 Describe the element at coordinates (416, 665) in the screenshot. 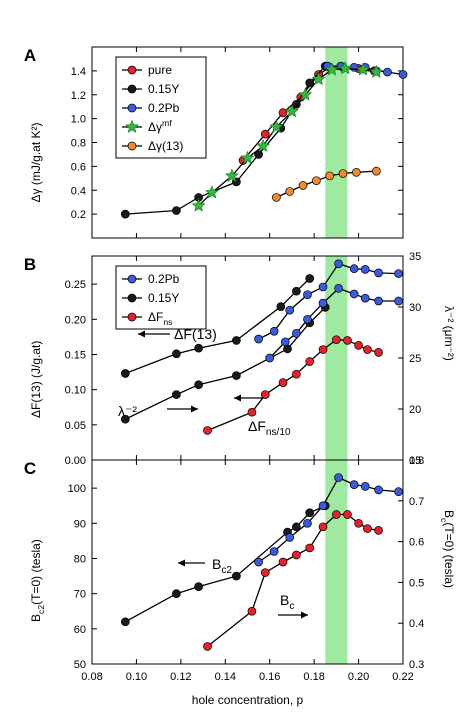

I see `y-right-tick-label: 0.3` at that location.